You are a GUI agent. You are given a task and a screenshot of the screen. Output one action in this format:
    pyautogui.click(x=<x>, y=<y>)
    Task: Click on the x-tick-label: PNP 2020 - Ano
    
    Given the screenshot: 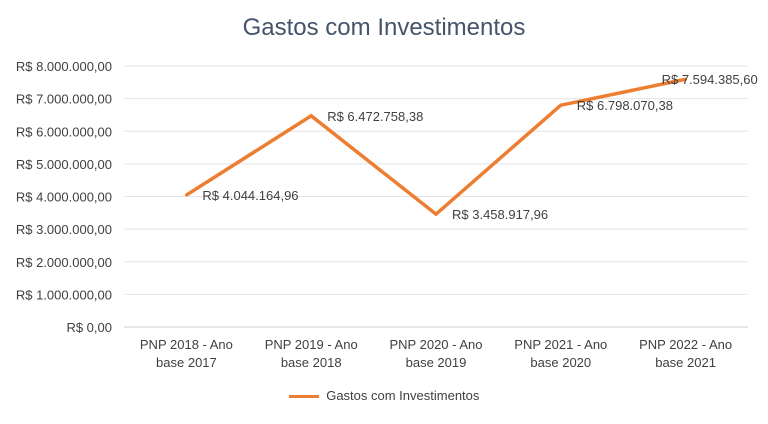 What is the action you would take?
    pyautogui.click(x=436, y=344)
    